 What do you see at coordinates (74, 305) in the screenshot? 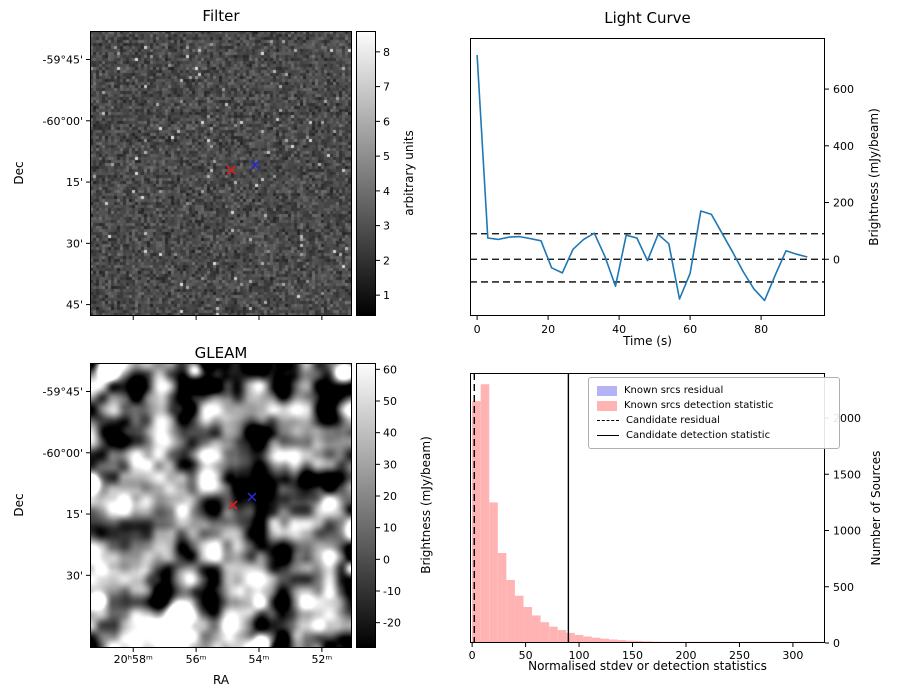
I see `y-tick-label: 45'` at bounding box center [74, 305].